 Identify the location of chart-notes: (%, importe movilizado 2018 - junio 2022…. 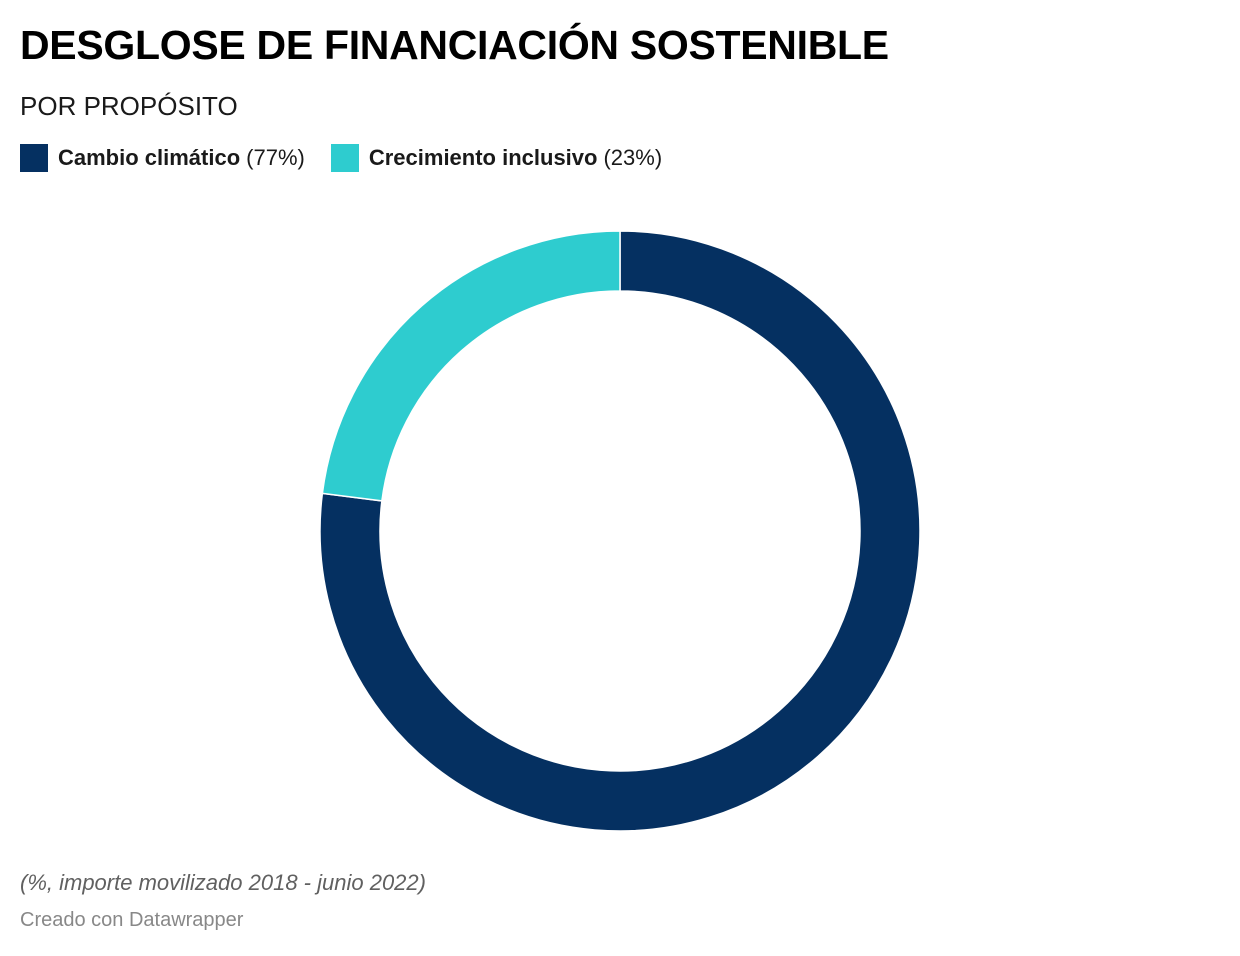
(223, 882).